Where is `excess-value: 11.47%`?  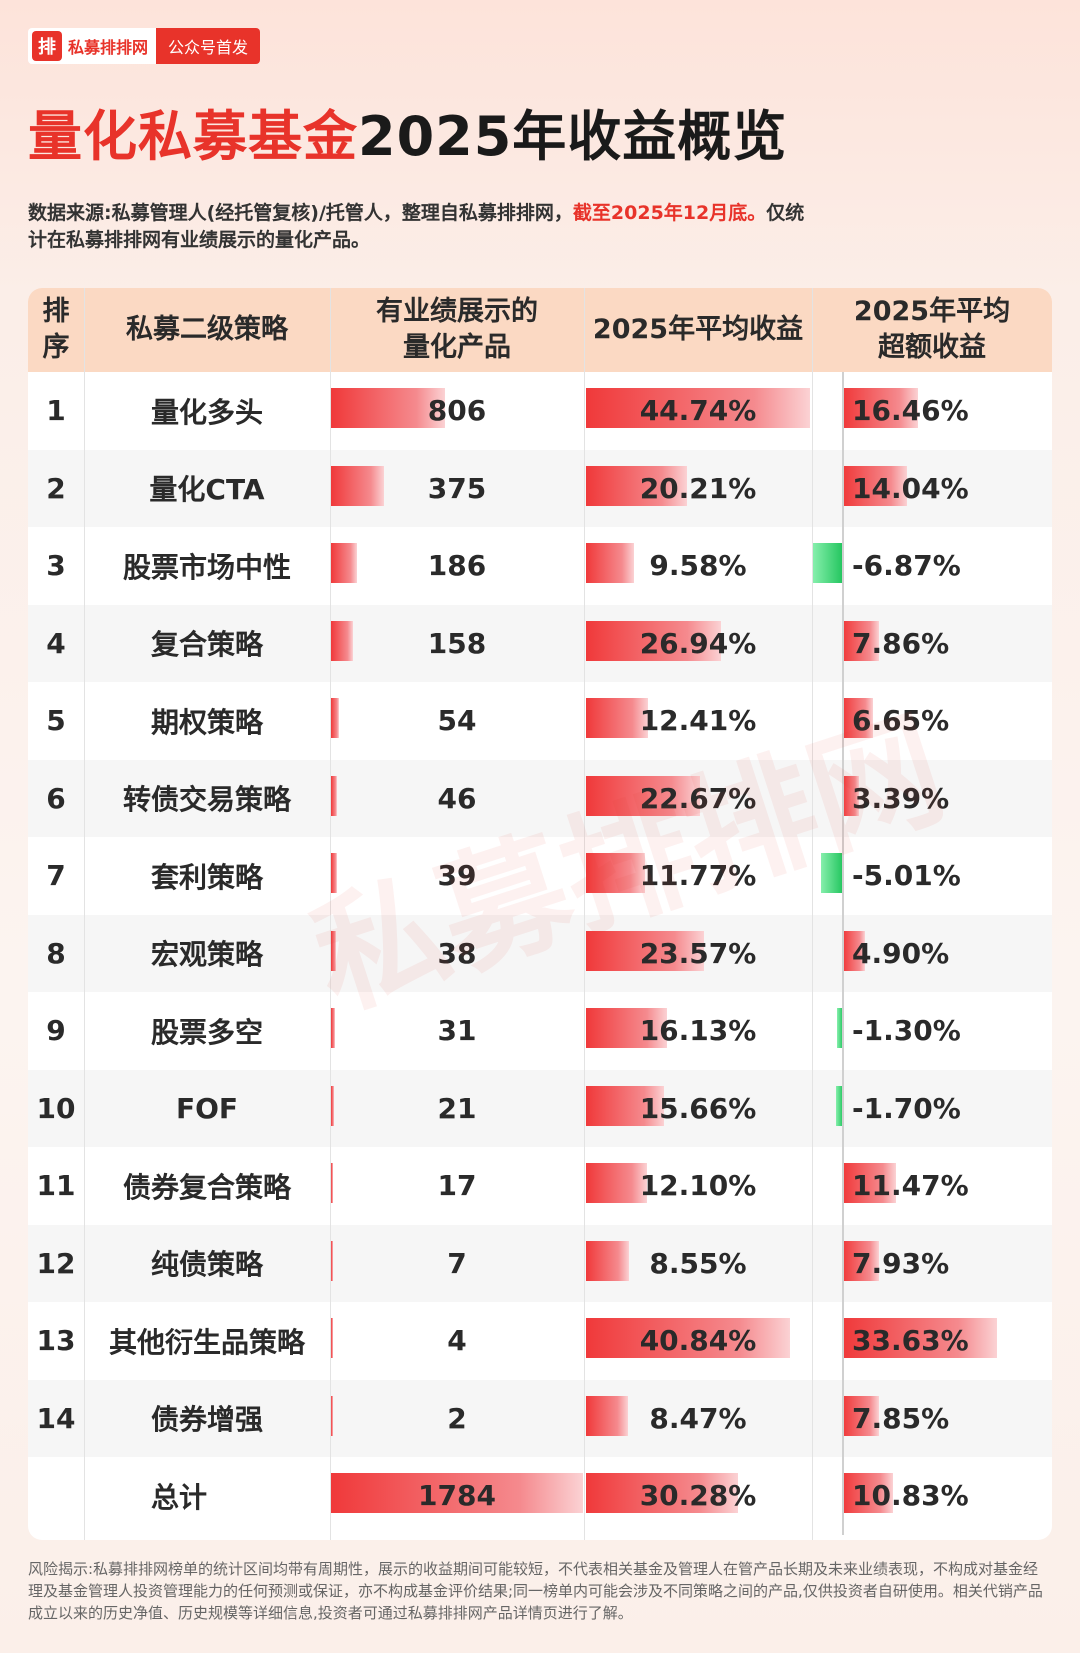 excess-value: 11.47% is located at coordinates (910, 1186).